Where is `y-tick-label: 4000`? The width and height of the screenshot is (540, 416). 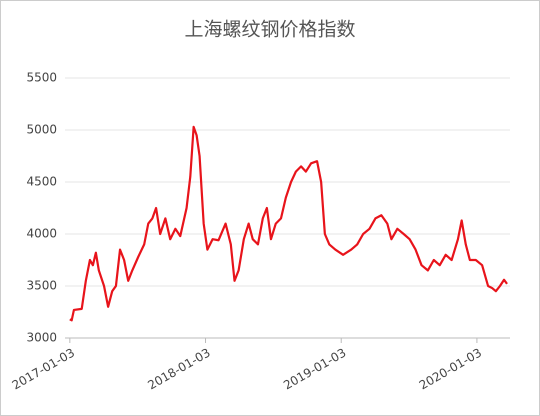
y-tick-label: 4000 is located at coordinates (41, 234).